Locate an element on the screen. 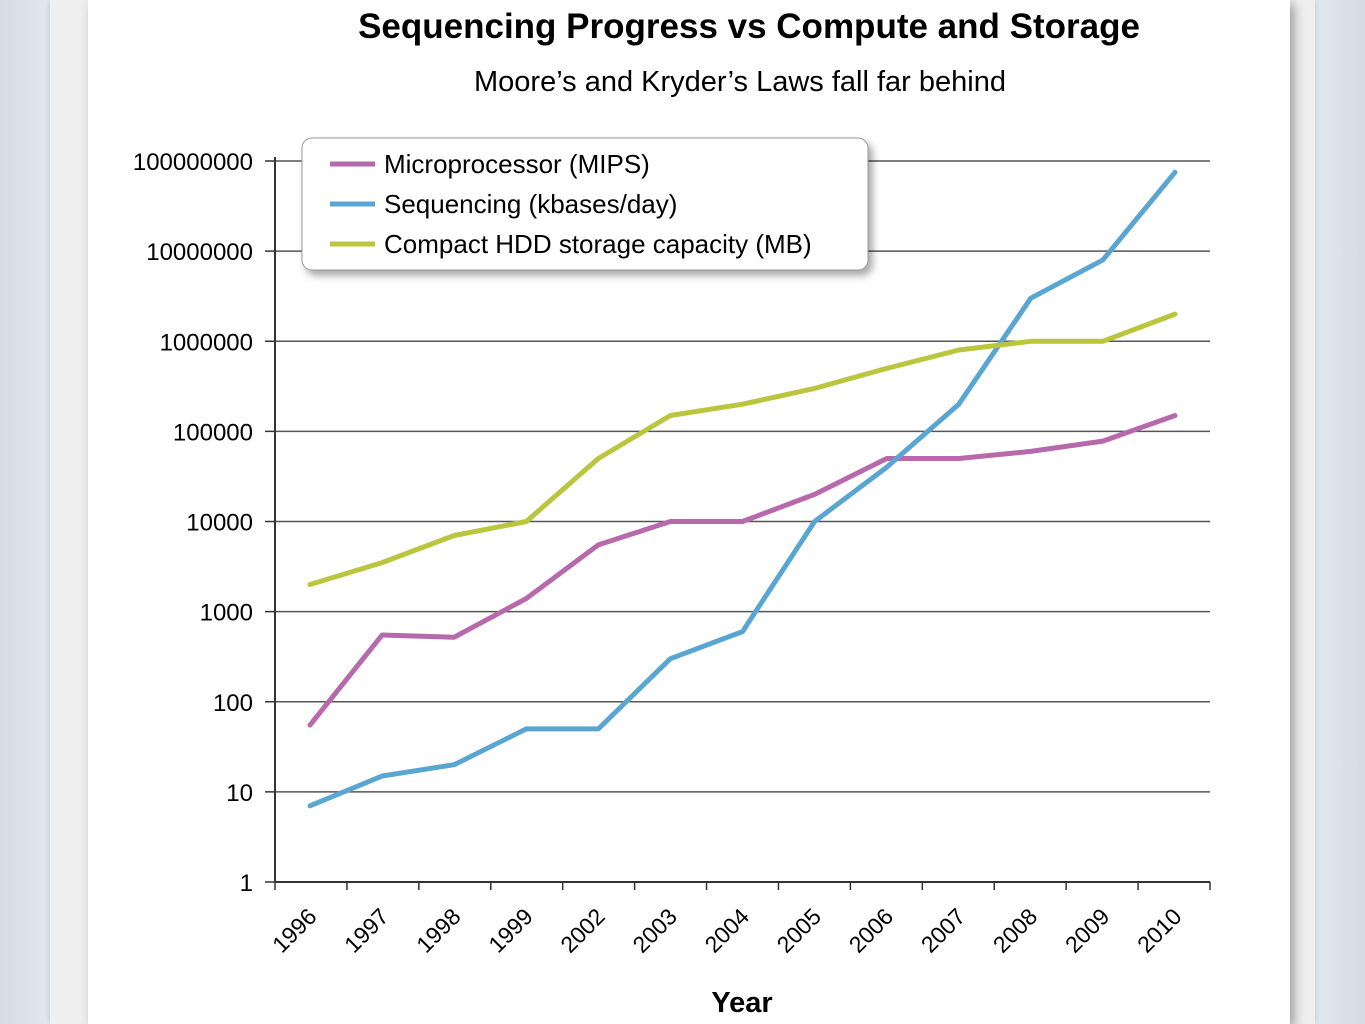 The image size is (1365, 1024). legend-label: Microprocessor (MIPS) is located at coordinates (517, 164).